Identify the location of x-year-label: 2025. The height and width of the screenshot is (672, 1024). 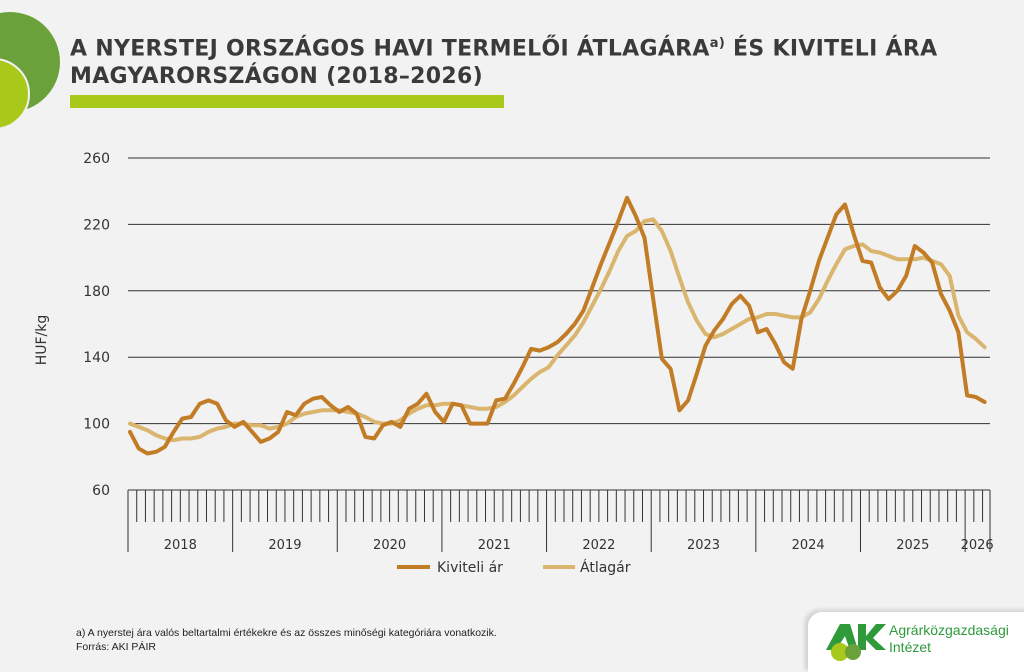
(912, 545).